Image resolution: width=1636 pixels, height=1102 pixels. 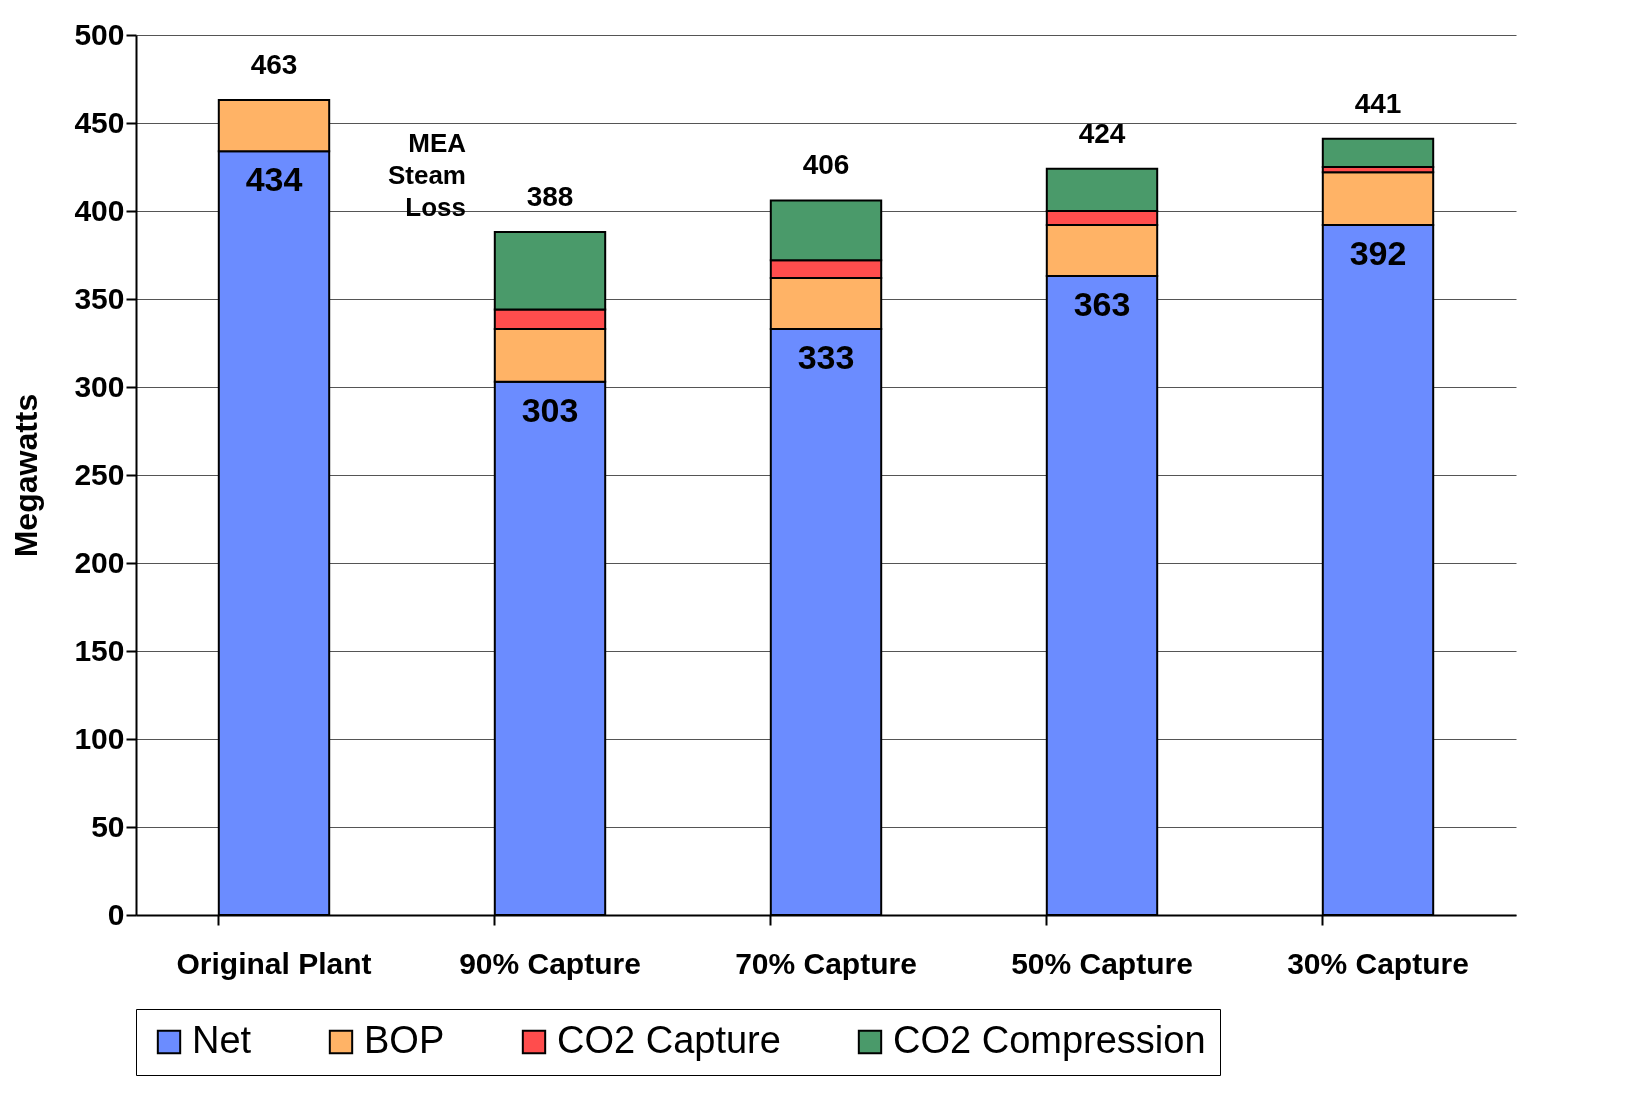 I want to click on data-label: 434, so click(x=274, y=179).